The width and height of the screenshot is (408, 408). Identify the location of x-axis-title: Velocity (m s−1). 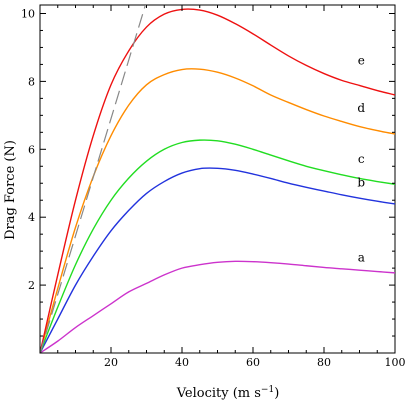
(228, 393).